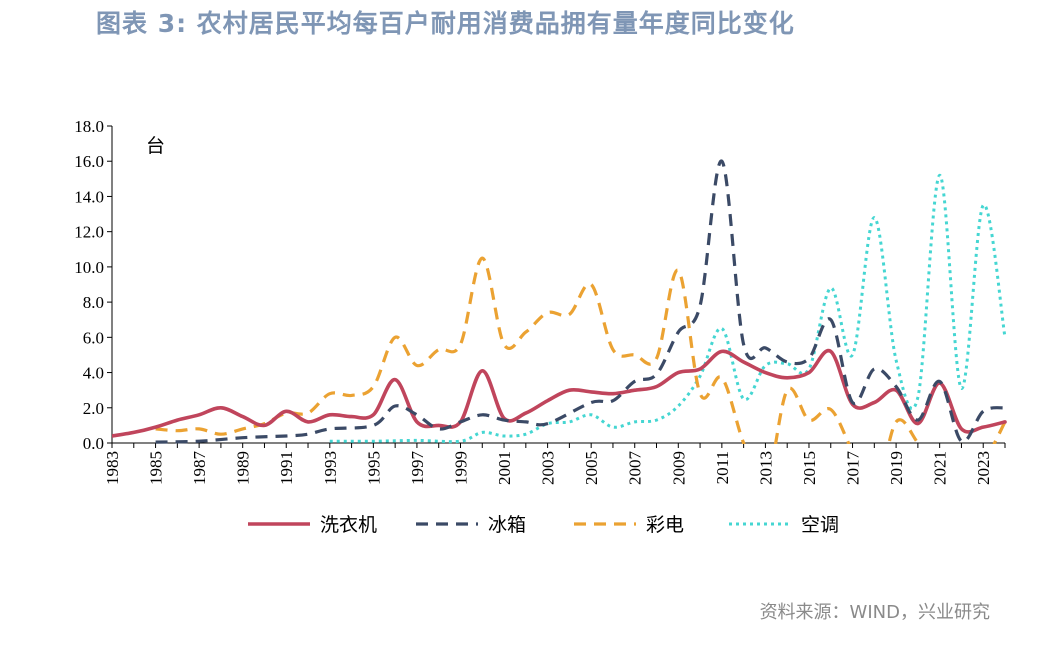 The image size is (1052, 659). What do you see at coordinates (417, 468) in the screenshot?
I see `x-tick-label: 1997` at bounding box center [417, 468].